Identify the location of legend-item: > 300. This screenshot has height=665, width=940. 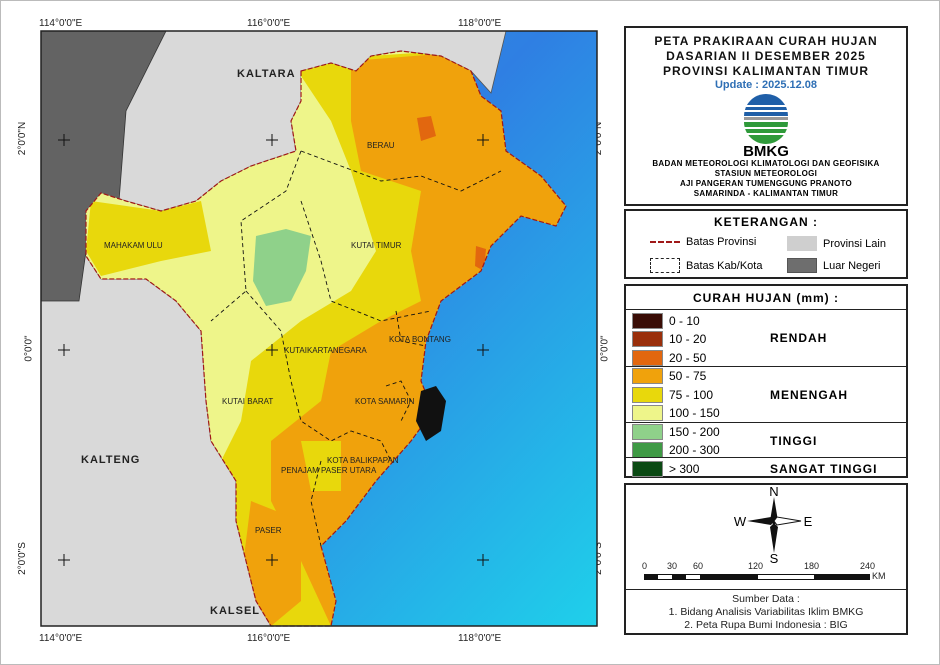
(665, 468).